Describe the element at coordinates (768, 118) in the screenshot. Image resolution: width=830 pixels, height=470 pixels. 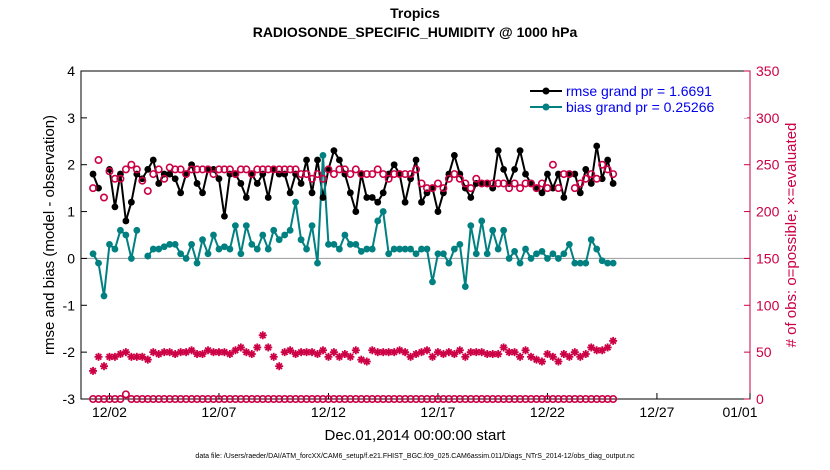
I see `y-right-tick-label: 300` at that location.